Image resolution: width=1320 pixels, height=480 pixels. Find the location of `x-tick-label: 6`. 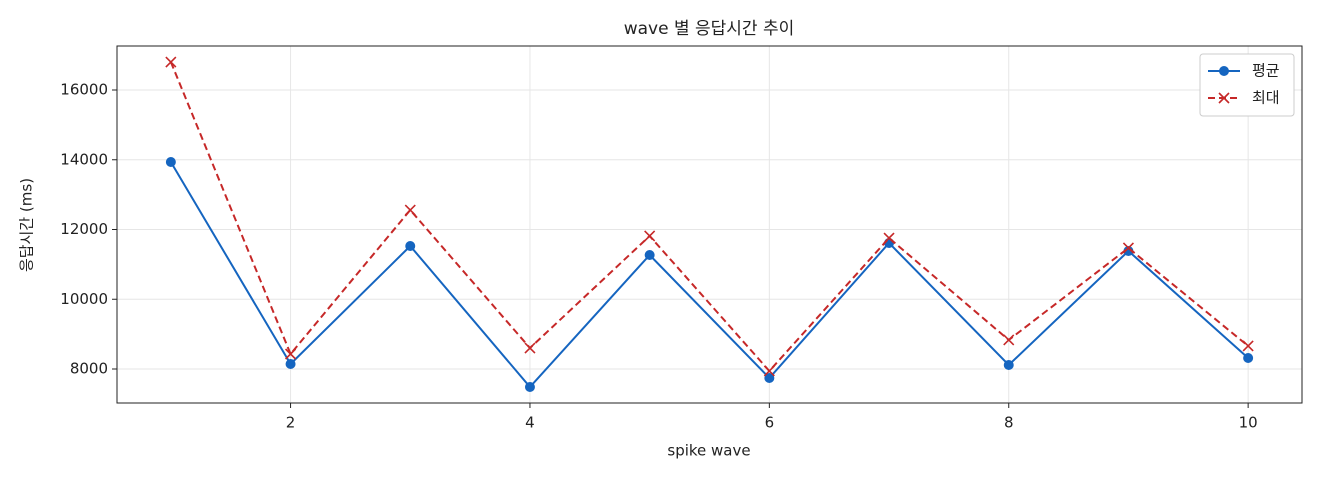

x-tick-label: 6 is located at coordinates (770, 423).